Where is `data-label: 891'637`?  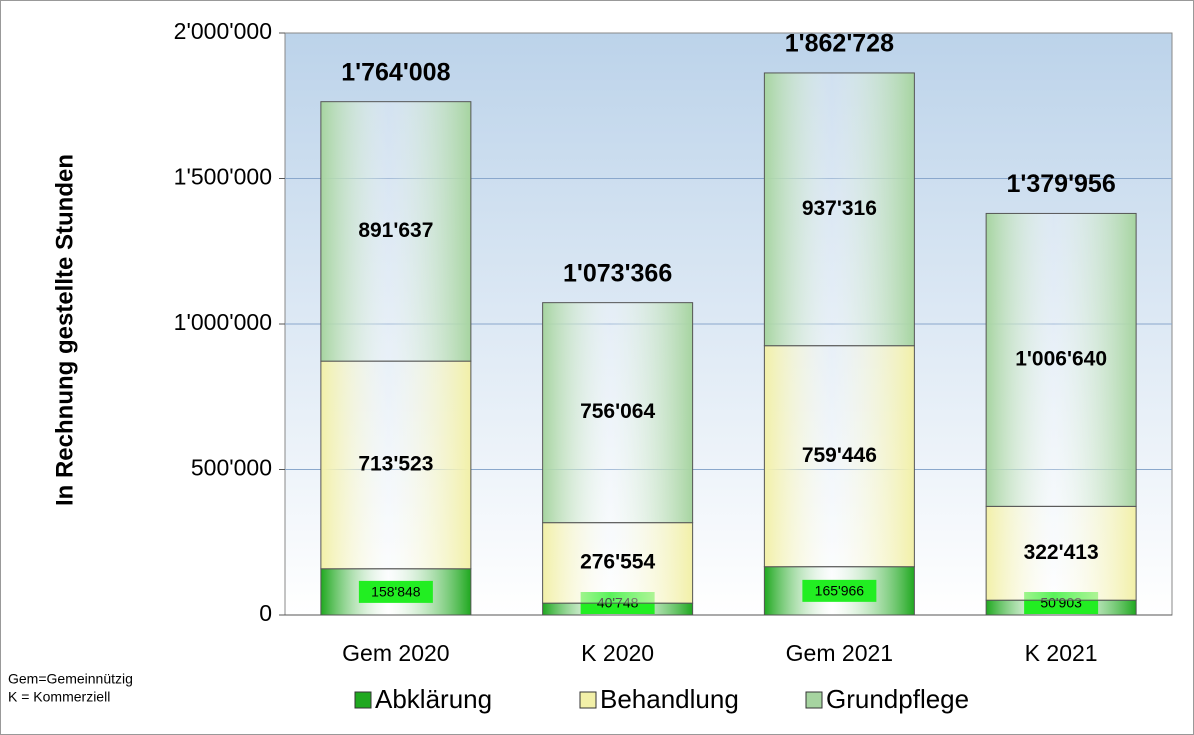 data-label: 891'637 is located at coordinates (395, 230).